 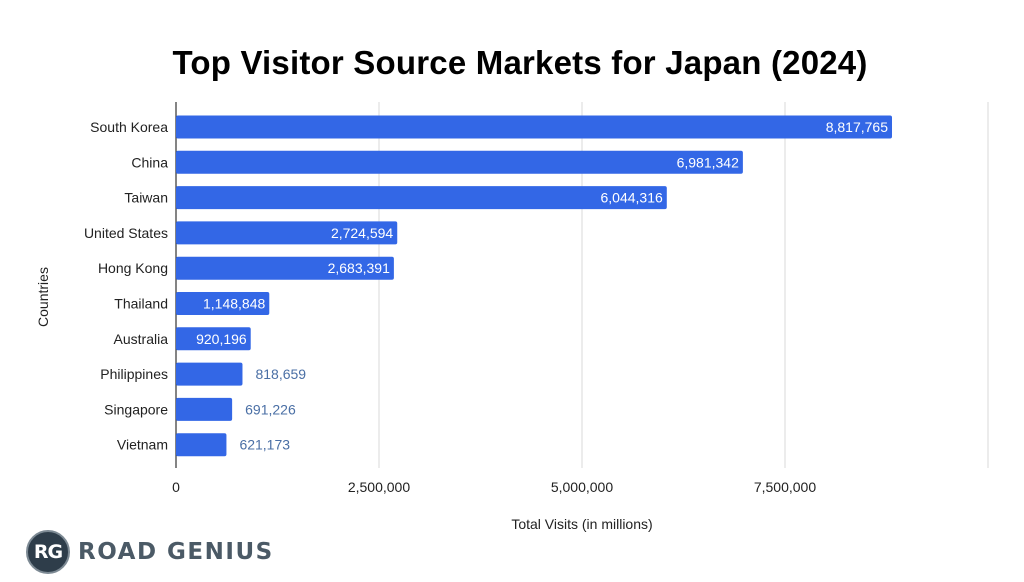 What do you see at coordinates (146, 198) in the screenshot?
I see `category-label: Taiwan` at bounding box center [146, 198].